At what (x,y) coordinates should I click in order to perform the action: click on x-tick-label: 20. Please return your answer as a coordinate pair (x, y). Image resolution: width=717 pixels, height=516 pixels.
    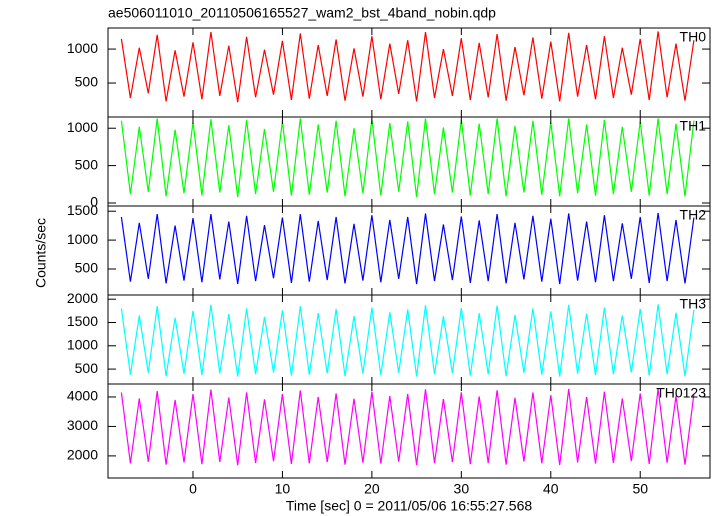
    Looking at the image, I should click on (372, 489).